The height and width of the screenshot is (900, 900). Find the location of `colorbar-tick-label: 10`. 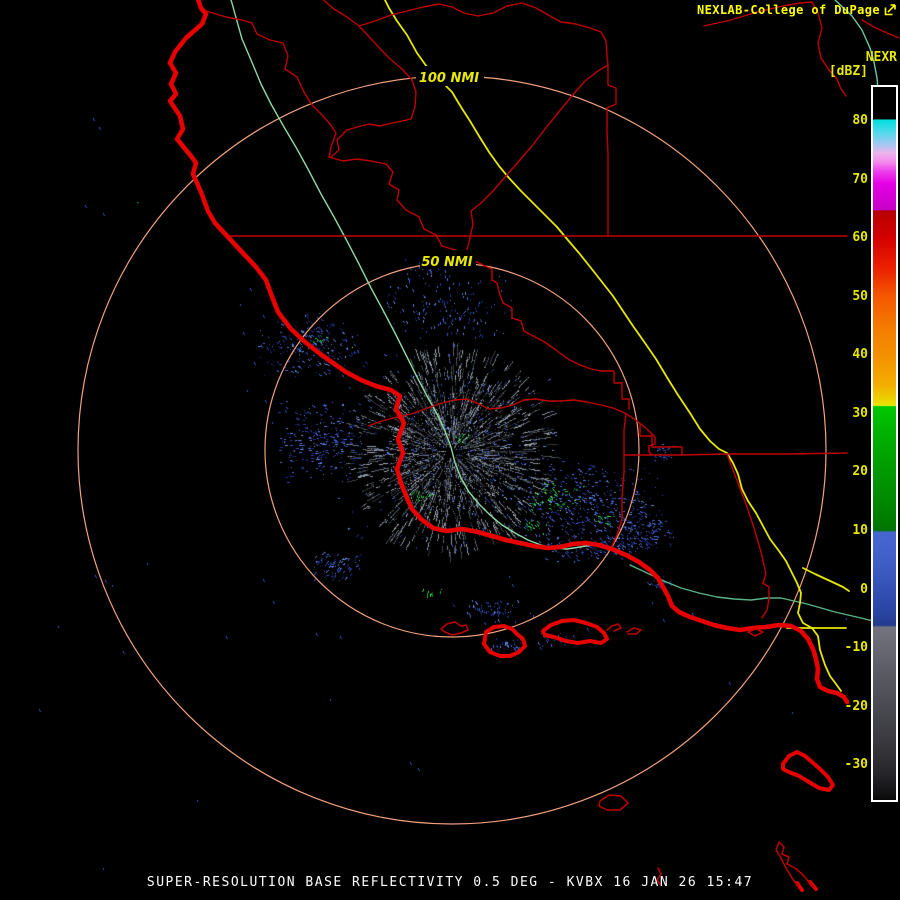

colorbar-tick-label: 10 is located at coordinates (860, 530).